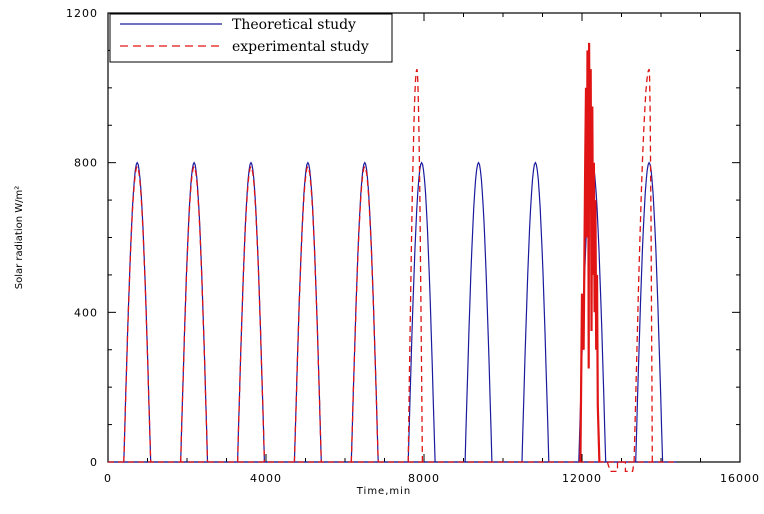  I want to click on y-tick-label: 1200, so click(82, 13).